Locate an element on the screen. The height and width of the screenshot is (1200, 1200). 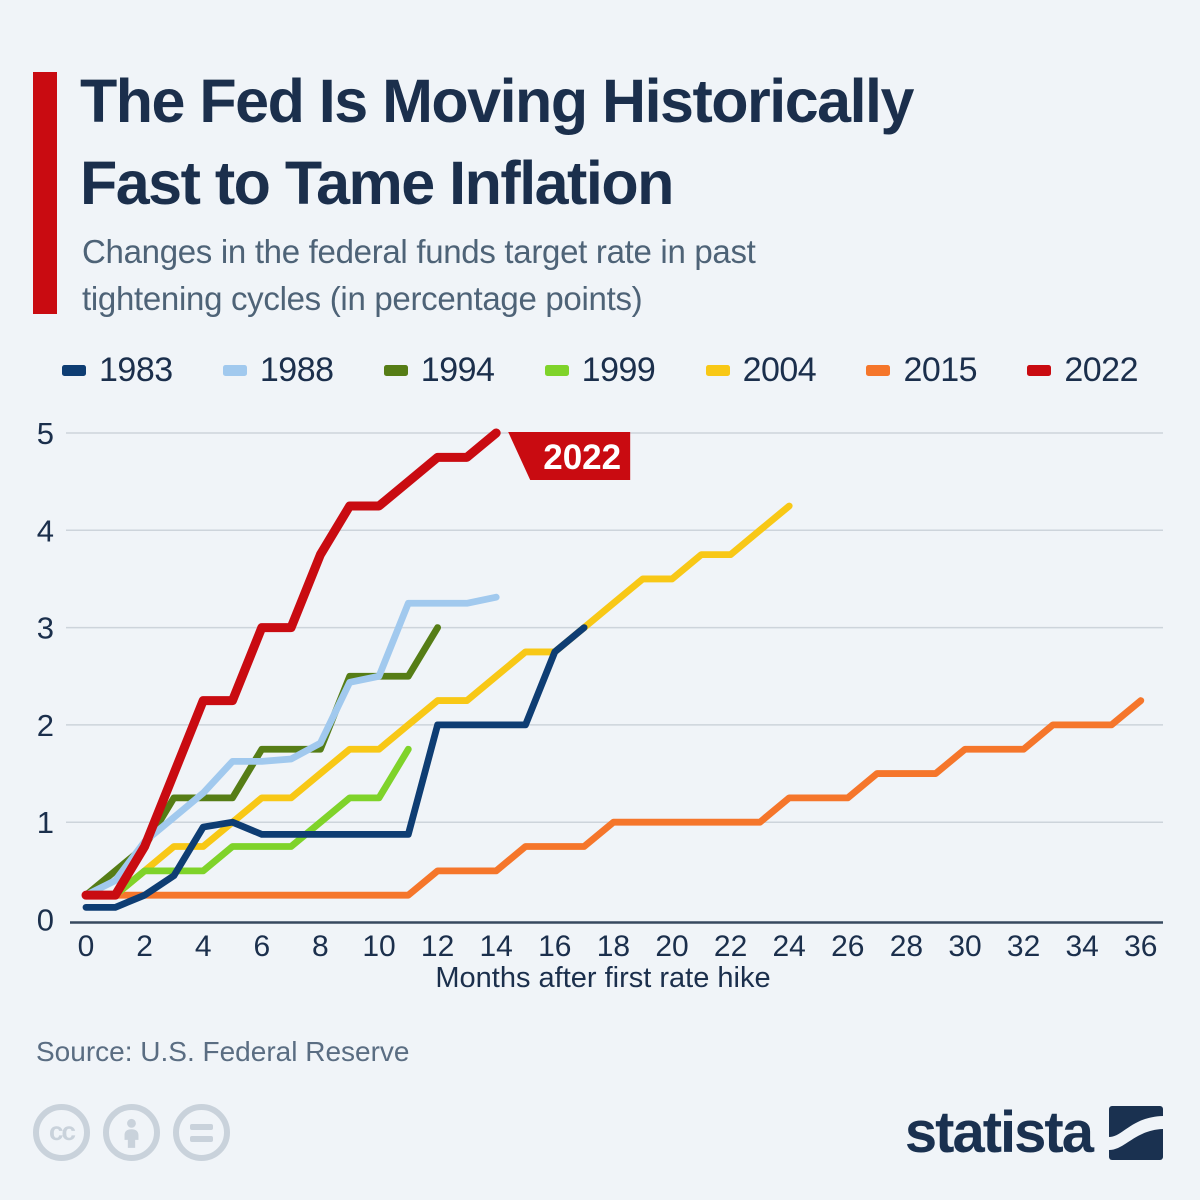
x-tick-label-36: 36 is located at coordinates (1140, 946).